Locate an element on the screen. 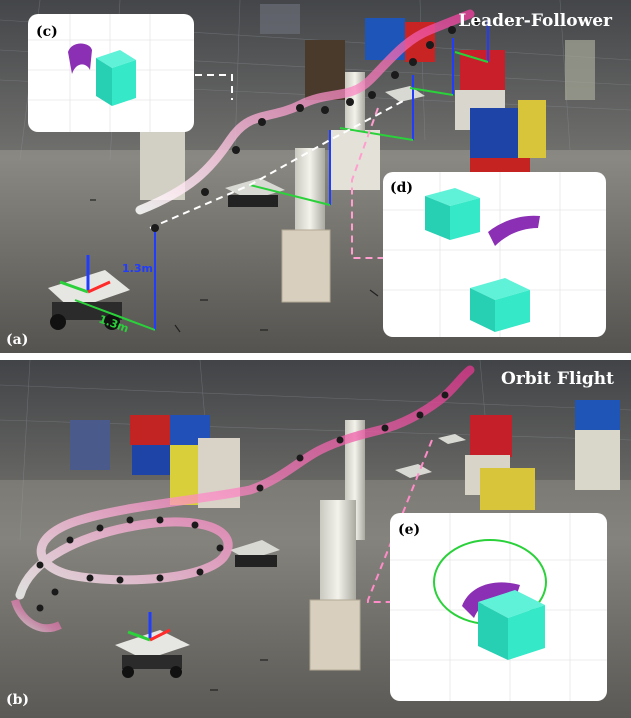 This screenshot has width=631, height=718. inset-d-label: (d) is located at coordinates (401, 188).